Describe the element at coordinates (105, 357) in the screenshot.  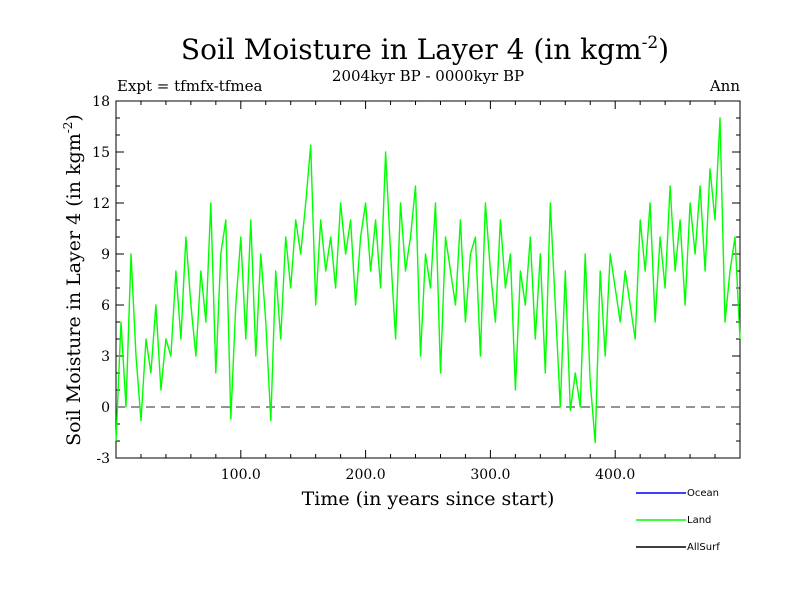
I see `y-tick-label: 3` at that location.